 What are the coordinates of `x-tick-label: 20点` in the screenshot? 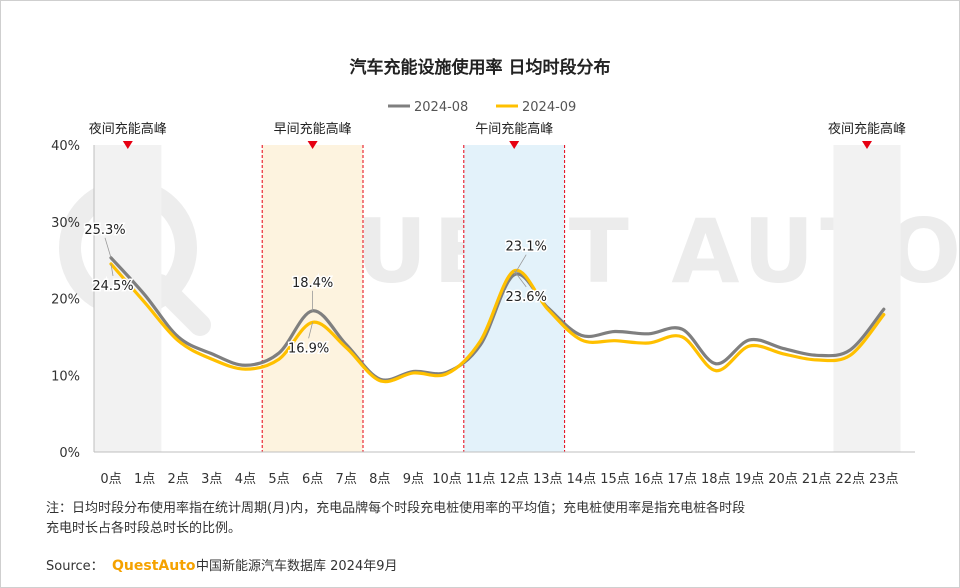 It's located at (783, 479).